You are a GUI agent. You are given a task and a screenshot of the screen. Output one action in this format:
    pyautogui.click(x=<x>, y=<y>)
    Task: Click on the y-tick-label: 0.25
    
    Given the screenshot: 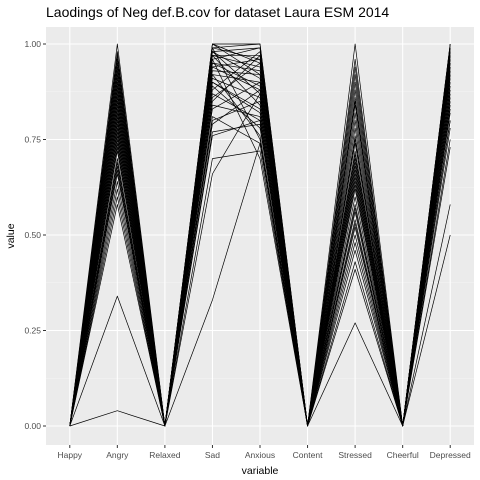 What is the action you would take?
    pyautogui.click(x=32, y=331)
    